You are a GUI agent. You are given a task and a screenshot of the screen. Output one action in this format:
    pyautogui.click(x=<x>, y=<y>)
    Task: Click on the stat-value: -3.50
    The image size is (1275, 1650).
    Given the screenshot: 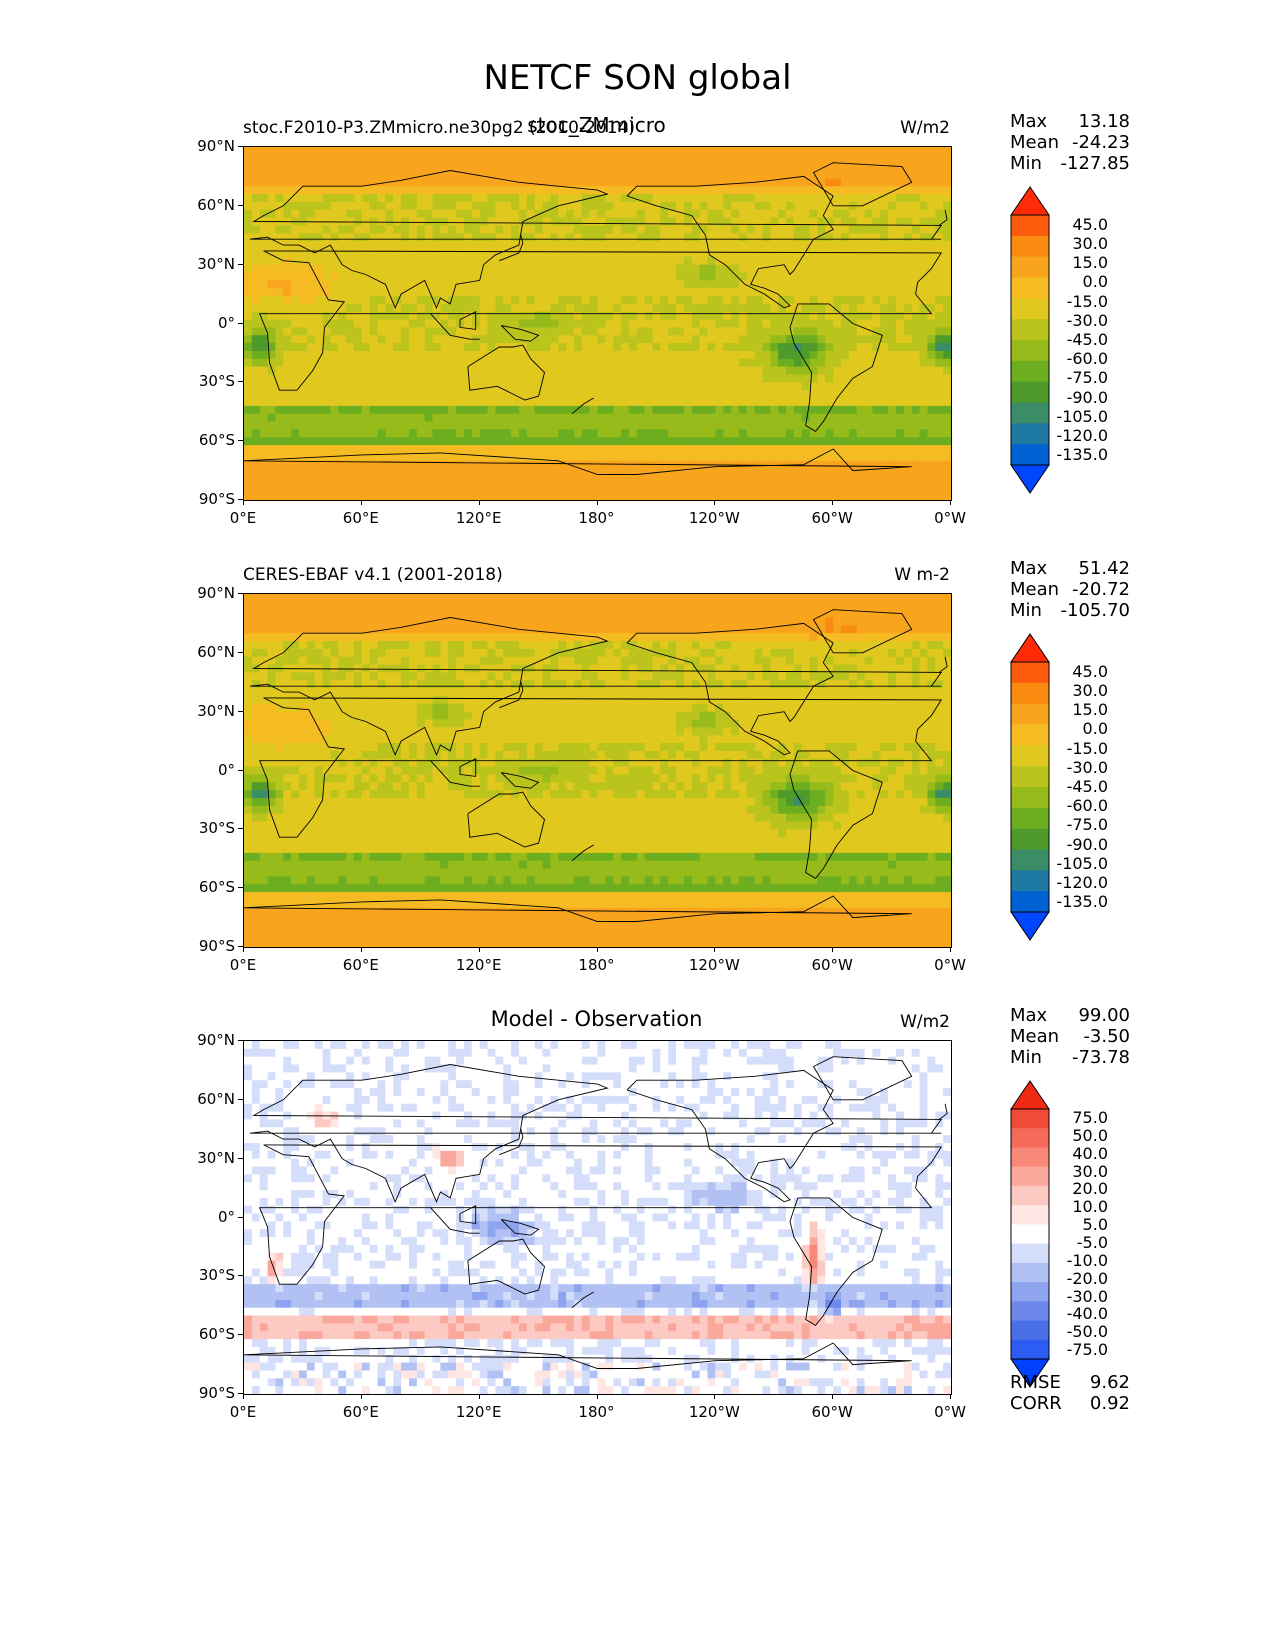 What is the action you would take?
    pyautogui.click(x=1106, y=1036)
    